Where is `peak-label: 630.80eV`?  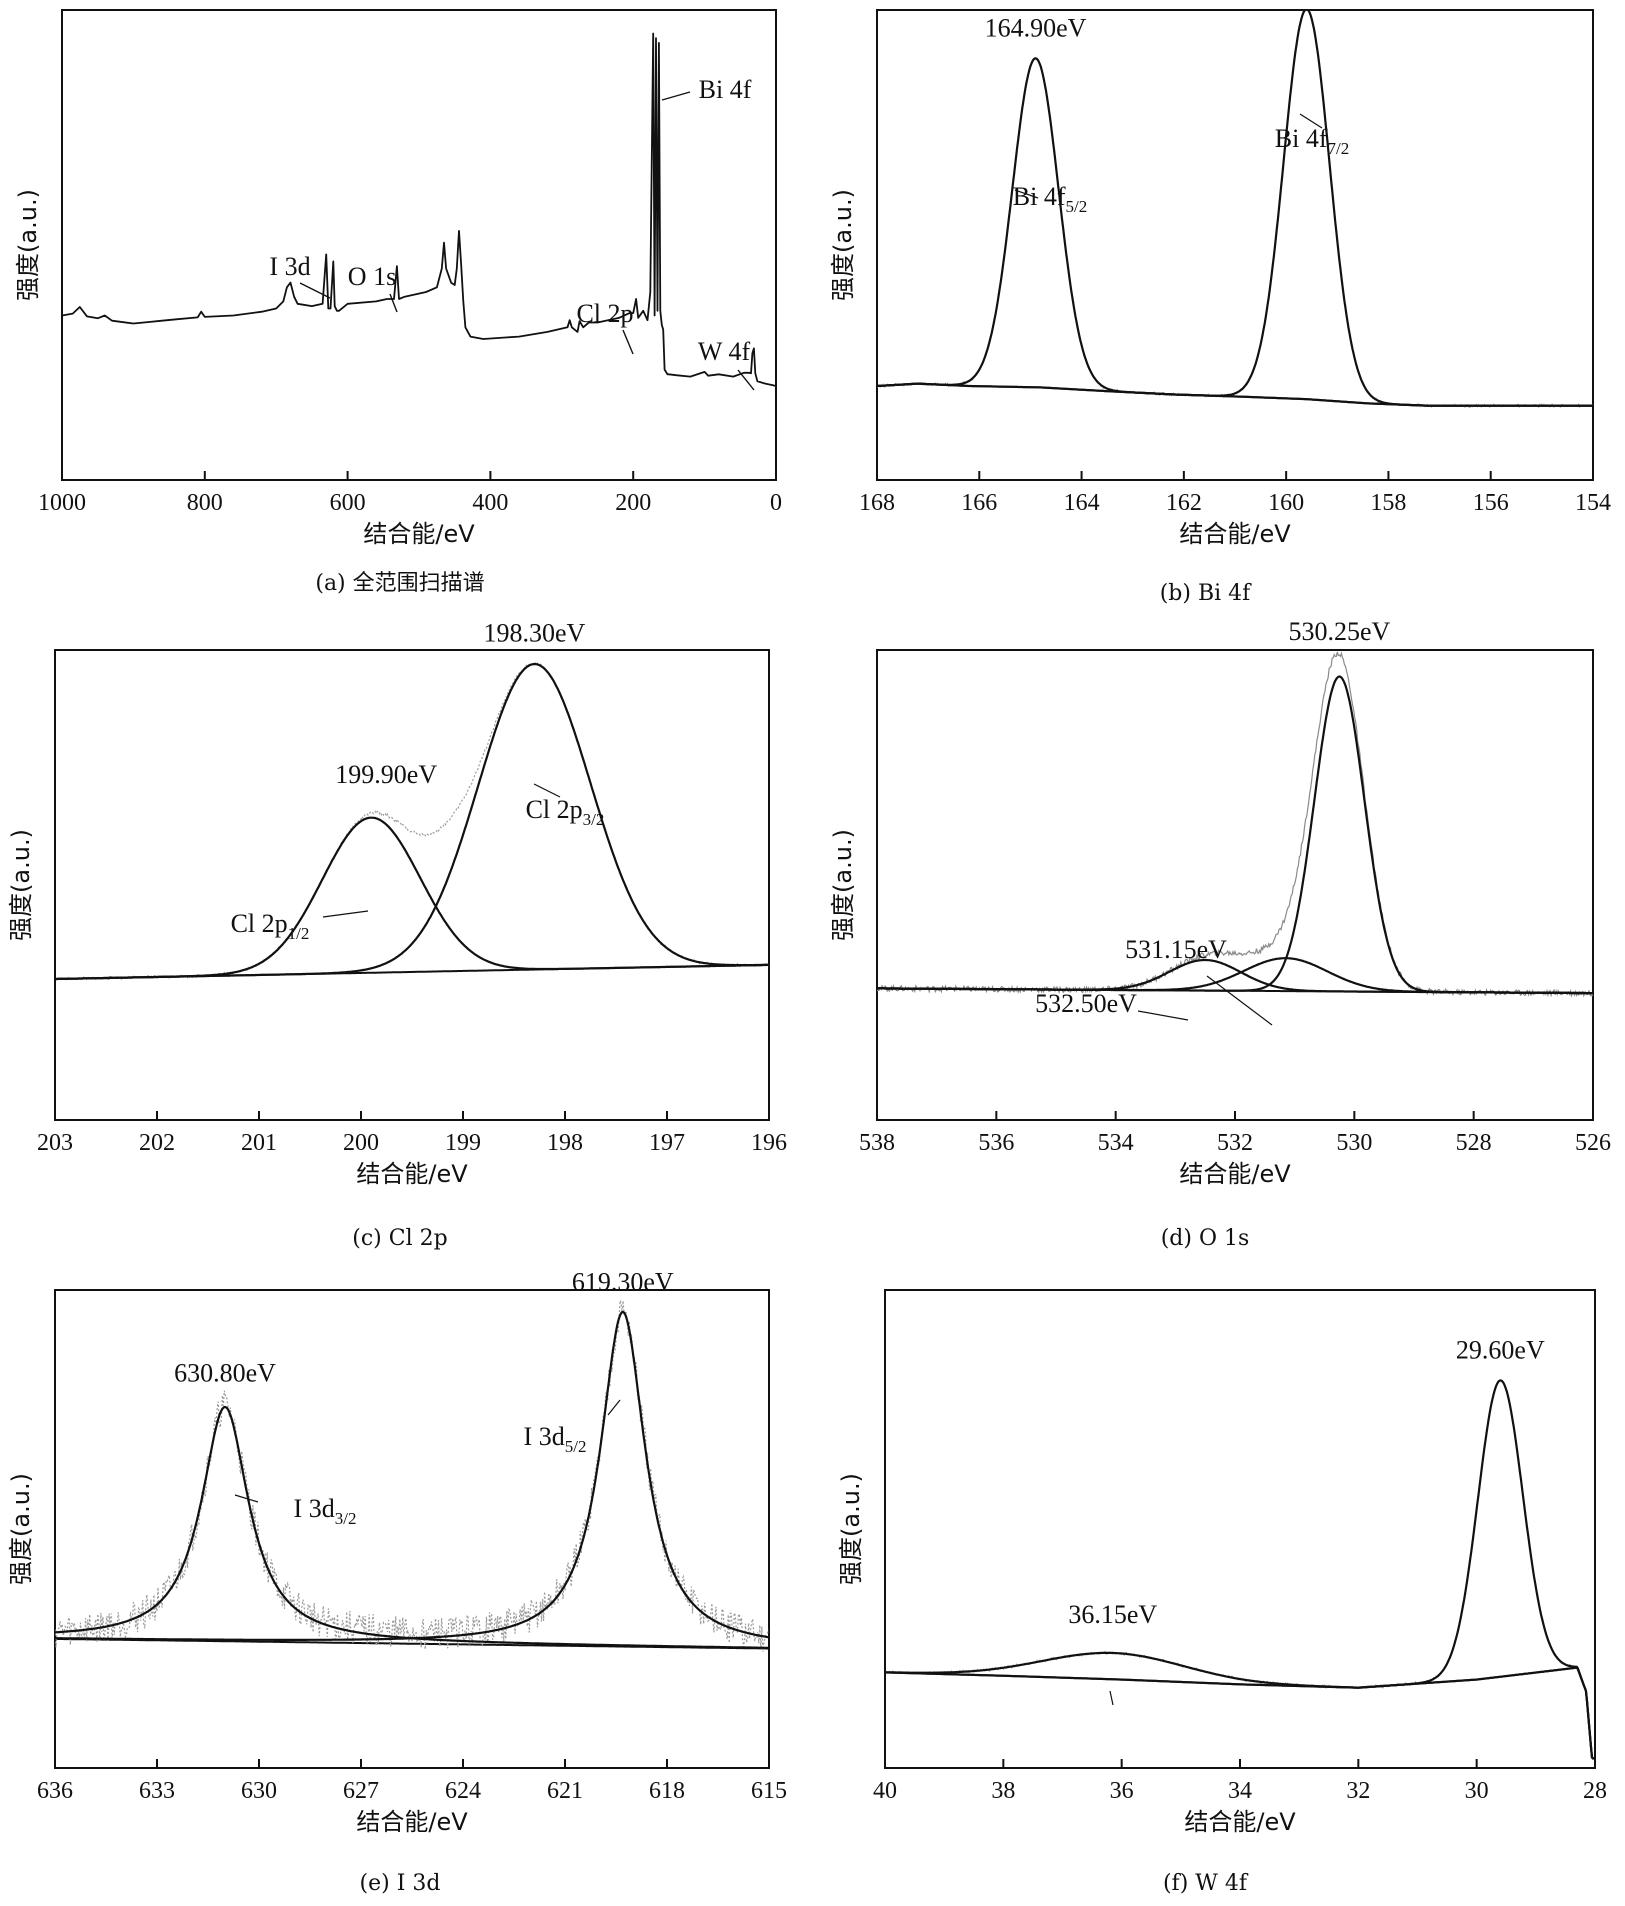 peak-label: 630.80eV is located at coordinates (225, 1372).